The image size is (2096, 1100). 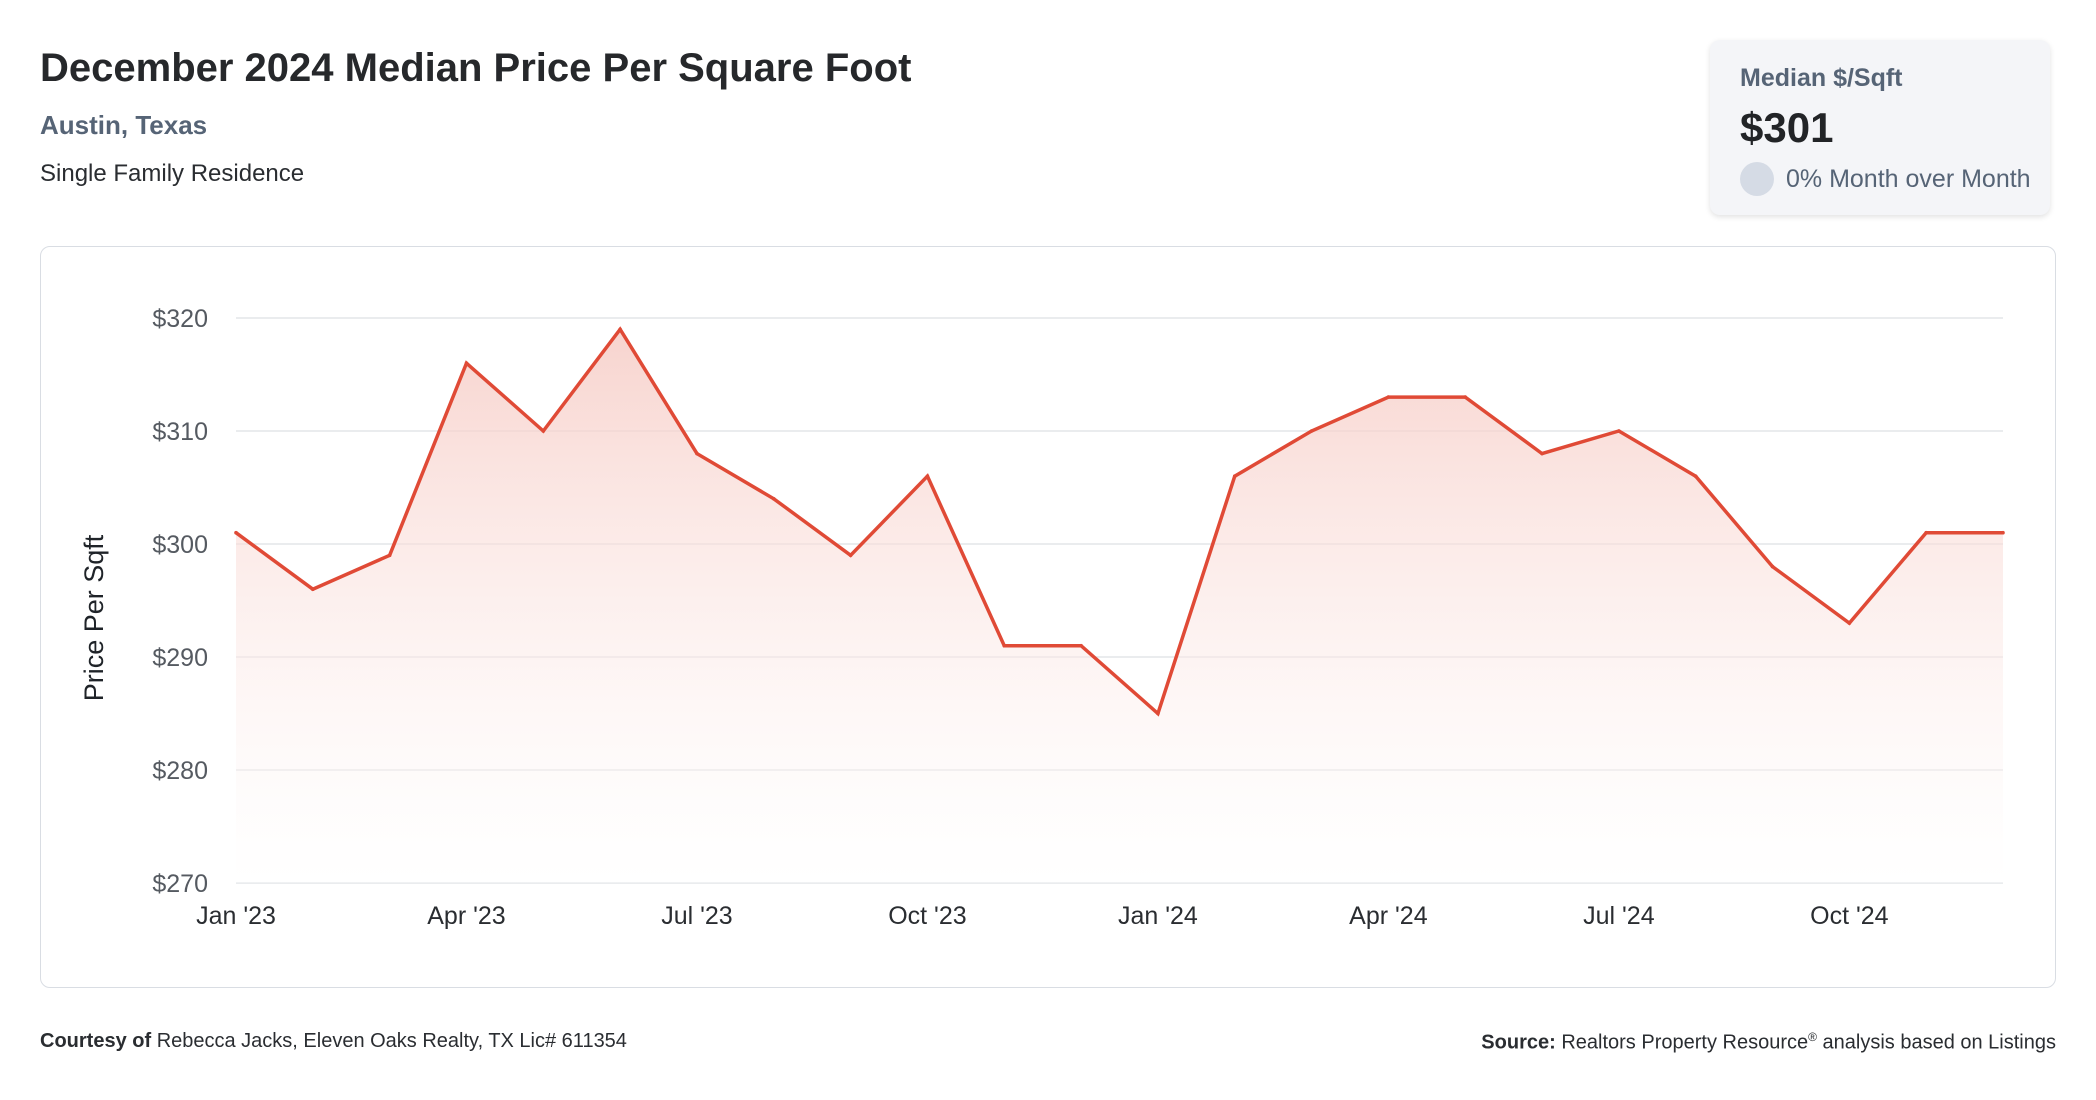 I want to click on property-type-label: Single Family Residence, so click(x=172, y=173).